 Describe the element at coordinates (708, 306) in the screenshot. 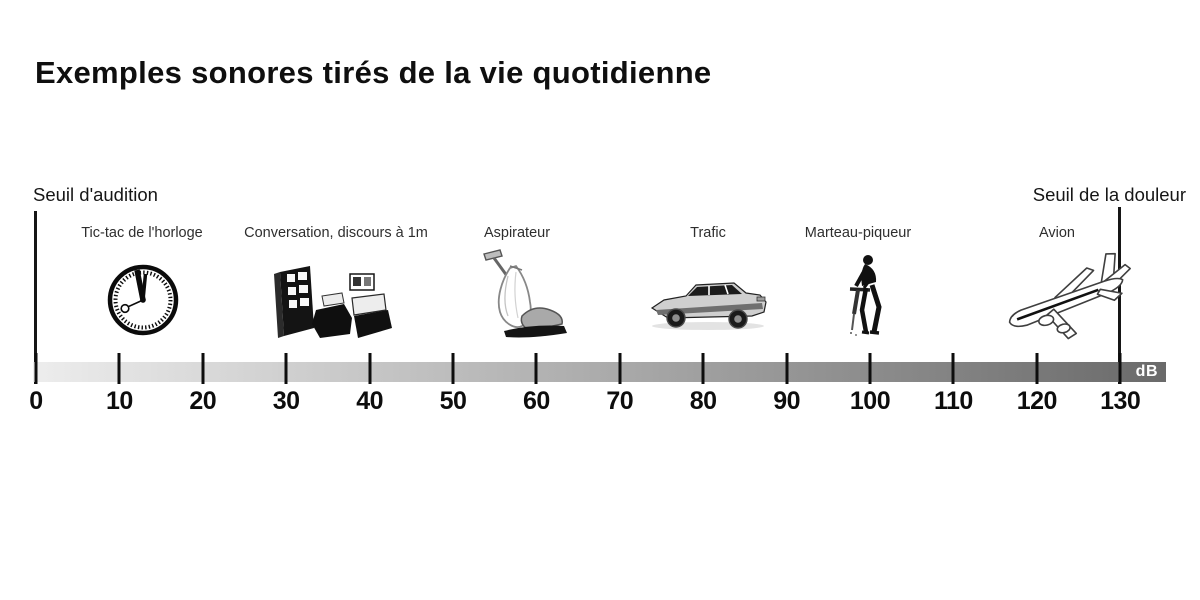

I see `car-icon` at that location.